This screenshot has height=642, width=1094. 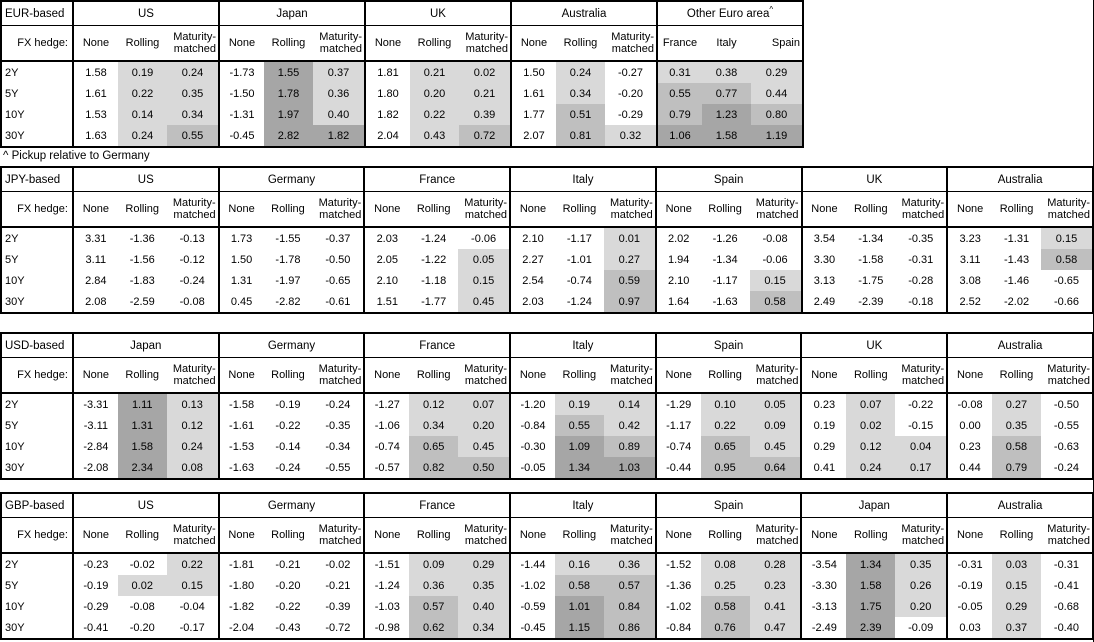 I want to click on data-cell: -0.04, so click(x=192, y=606).